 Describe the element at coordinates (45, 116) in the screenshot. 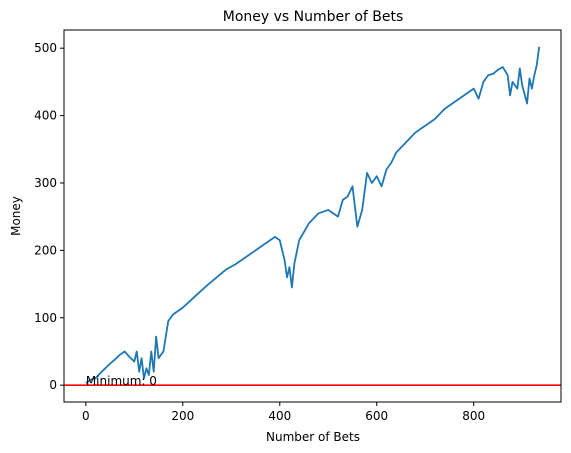

I see `y-tick-label: 400` at that location.